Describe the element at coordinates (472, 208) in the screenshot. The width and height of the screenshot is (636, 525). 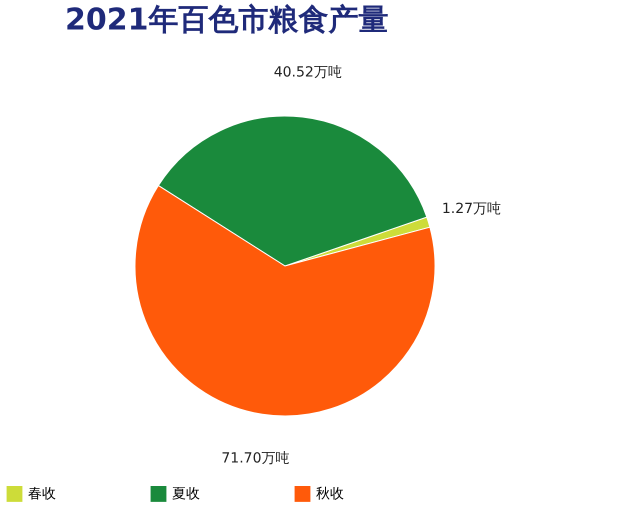
I see `data-label: 1.27万吨` at that location.